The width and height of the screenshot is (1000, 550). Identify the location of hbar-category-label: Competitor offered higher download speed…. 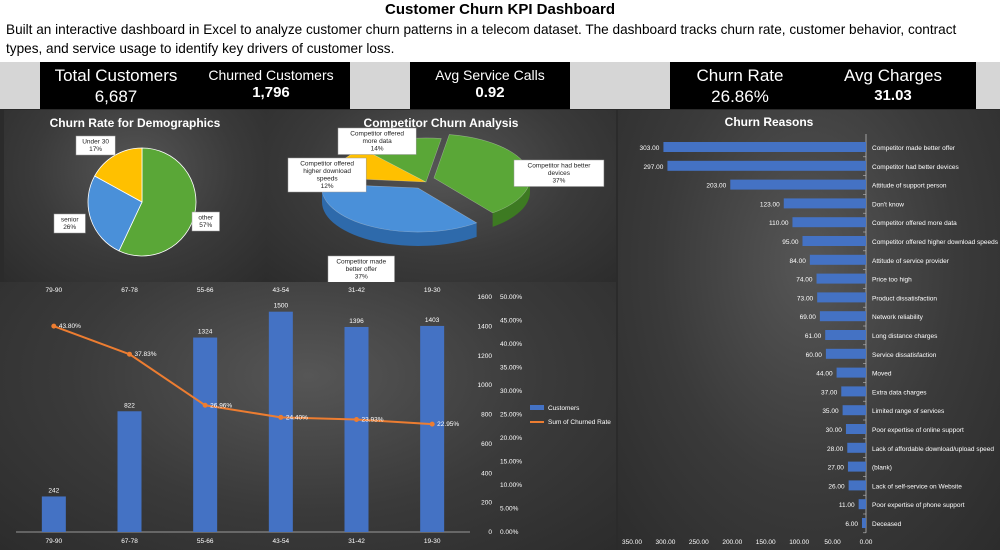
(935, 242).